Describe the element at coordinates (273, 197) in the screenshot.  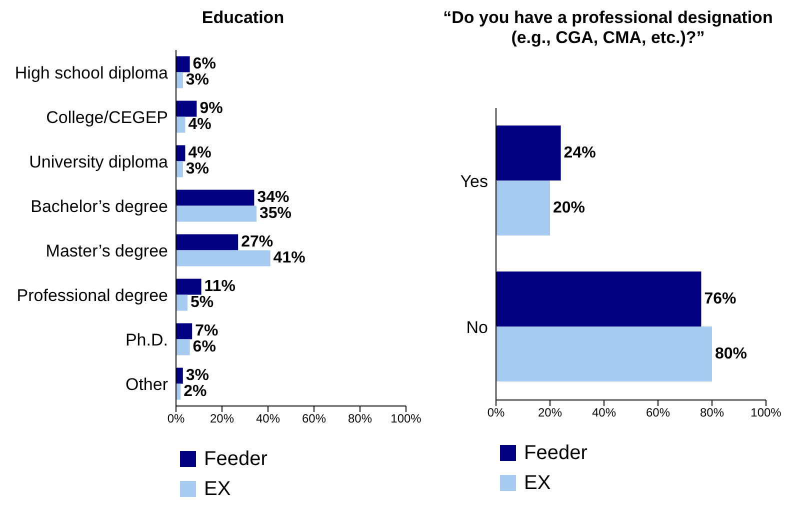
I see `data-label: 34%` at that location.